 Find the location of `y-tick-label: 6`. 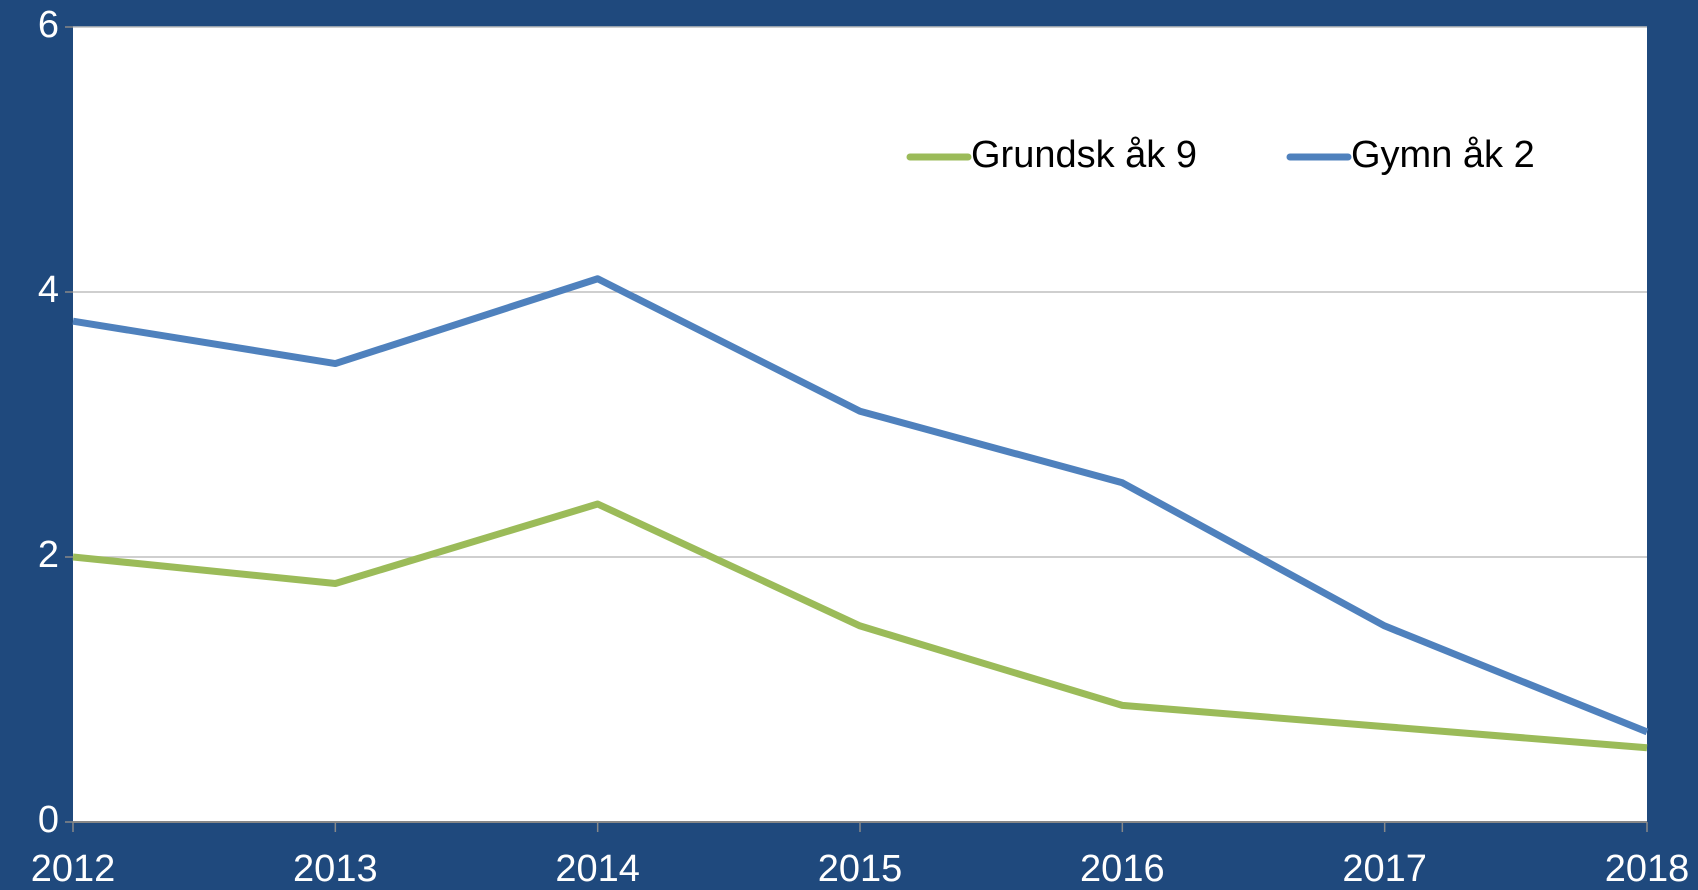

y-tick-label: 6 is located at coordinates (48, 25).